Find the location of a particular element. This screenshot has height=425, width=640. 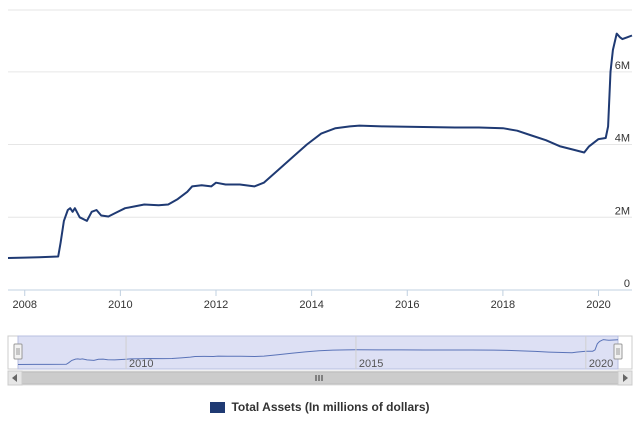

scroll-right-button is located at coordinates (625, 378).